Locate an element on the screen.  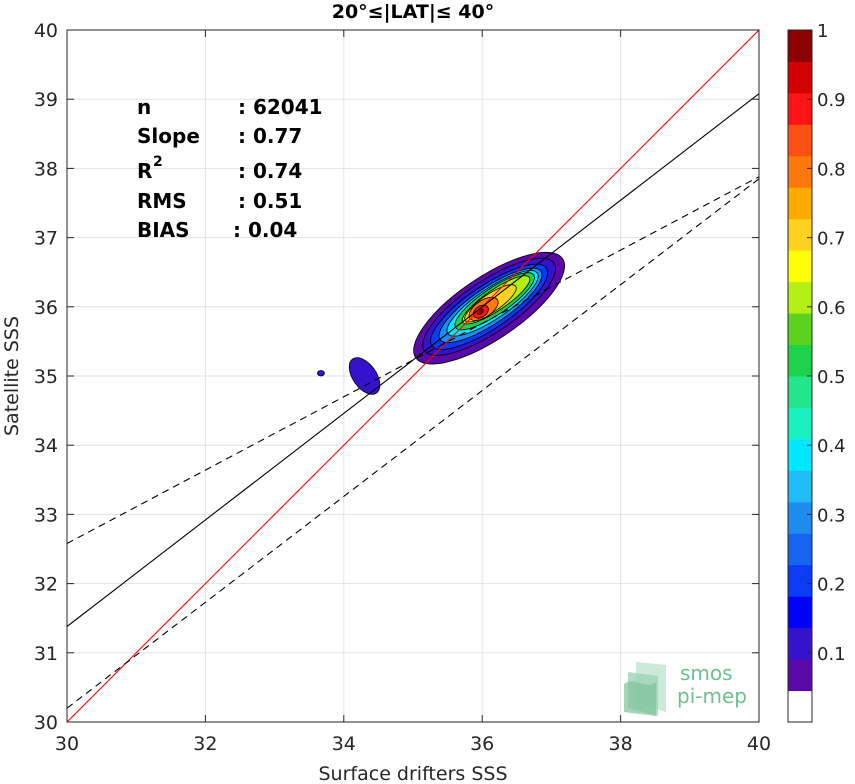
y-tick-label: 33 is located at coordinates (46, 515).